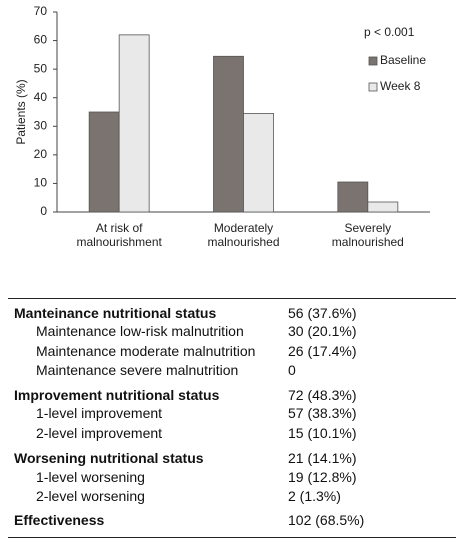 This screenshot has height=550, width=466. I want to click on value: 102 (68.5%), so click(326, 520).